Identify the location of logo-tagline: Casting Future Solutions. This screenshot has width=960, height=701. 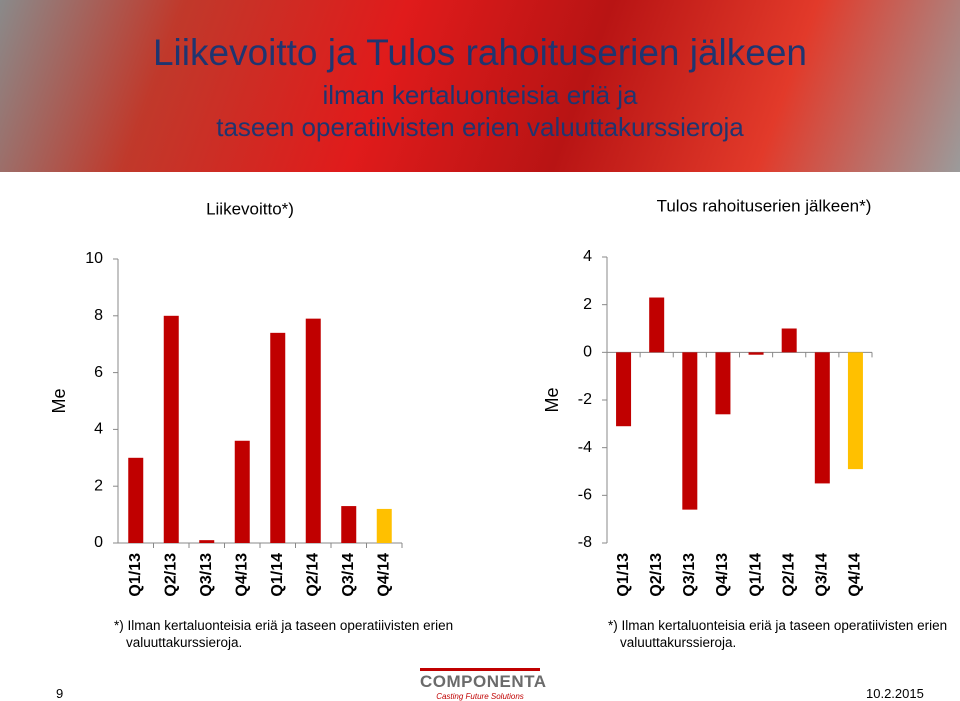
(480, 696).